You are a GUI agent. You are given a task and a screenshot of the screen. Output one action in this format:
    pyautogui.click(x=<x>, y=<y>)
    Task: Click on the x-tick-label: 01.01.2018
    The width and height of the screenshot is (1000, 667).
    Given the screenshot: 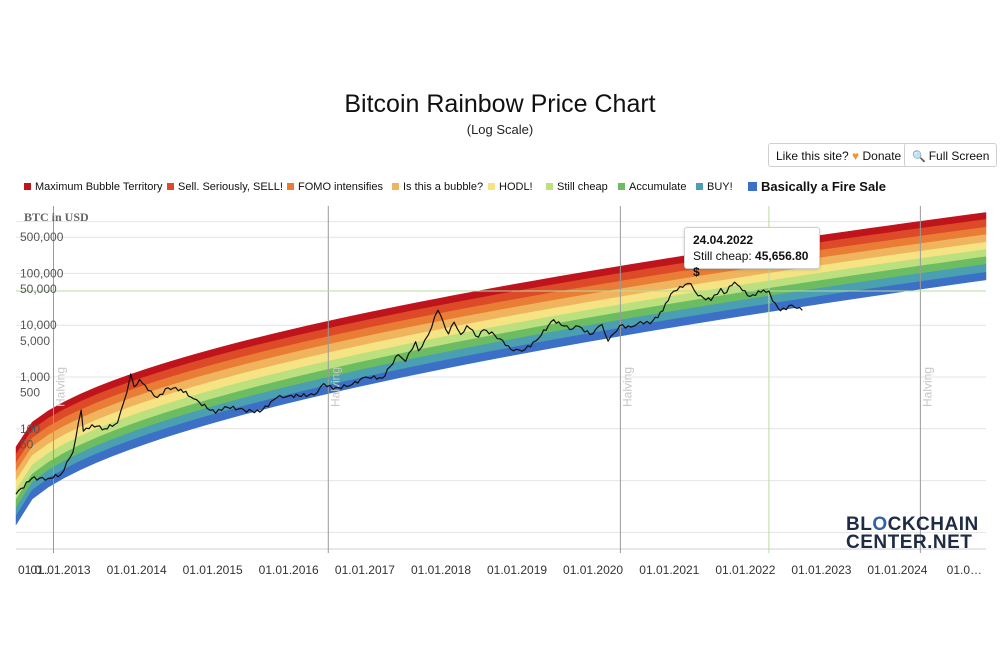 What is the action you would take?
    pyautogui.click(x=441, y=570)
    